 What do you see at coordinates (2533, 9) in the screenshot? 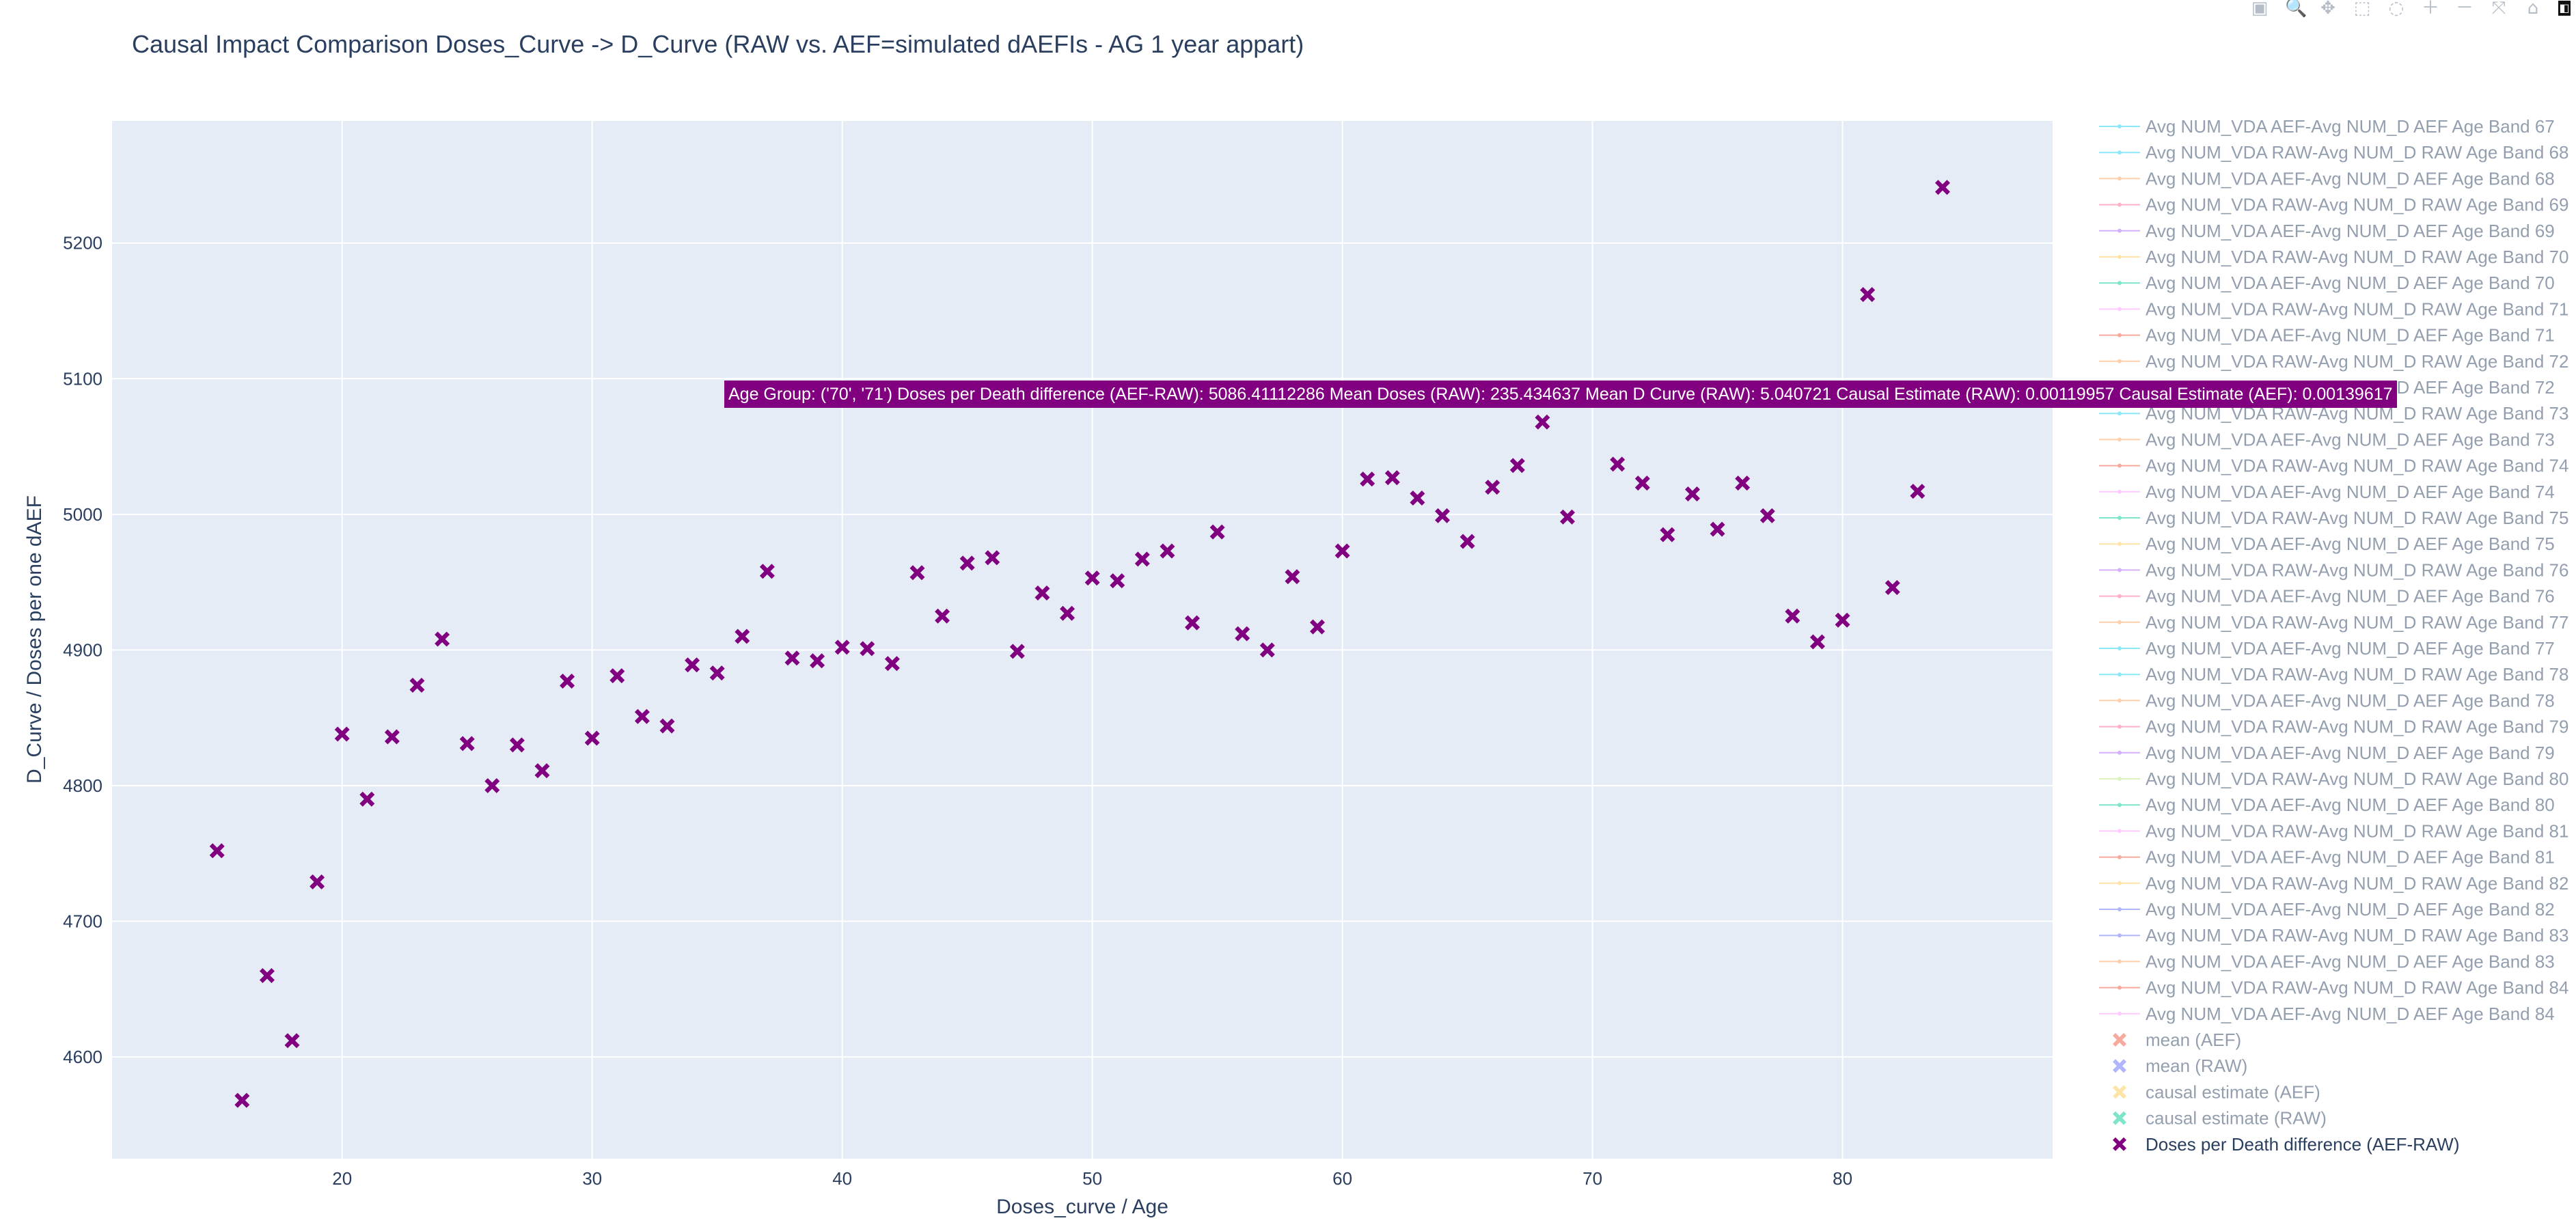
I see `reset-axes-icon: ⌂` at bounding box center [2533, 9].